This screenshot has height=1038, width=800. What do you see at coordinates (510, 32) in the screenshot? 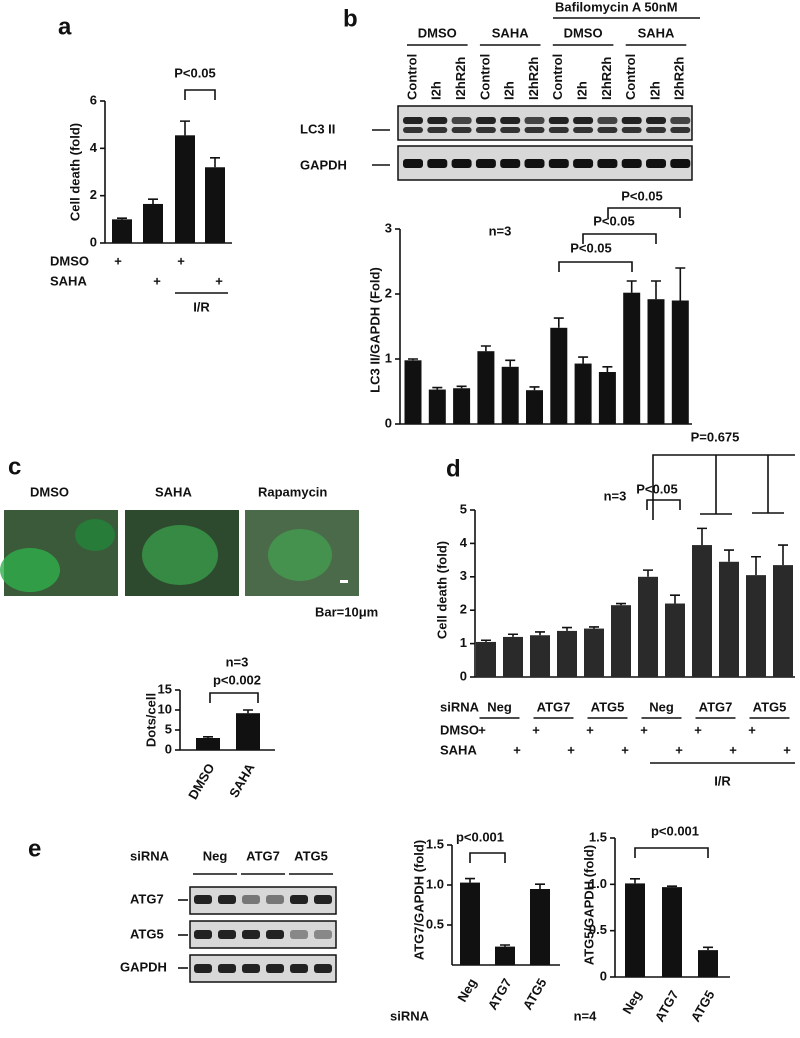
I see `group-label: SAHA` at bounding box center [510, 32].